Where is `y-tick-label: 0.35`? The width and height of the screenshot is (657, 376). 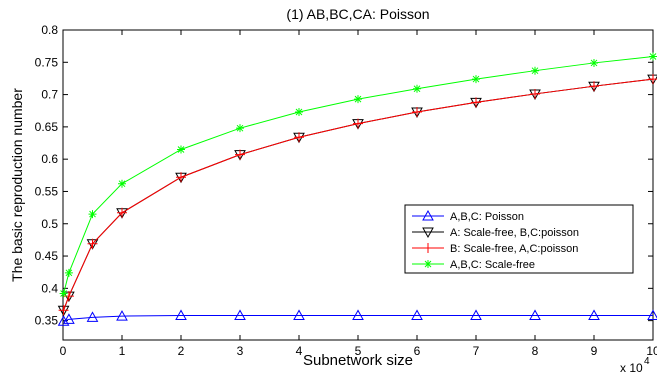
y-tick-label: 0.35 is located at coordinates (47, 321).